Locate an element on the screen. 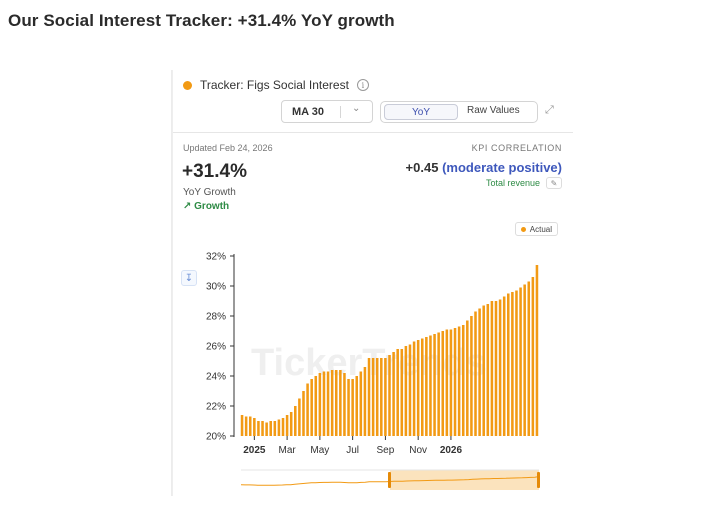  y-tick-label: 26% is located at coordinates (216, 347).